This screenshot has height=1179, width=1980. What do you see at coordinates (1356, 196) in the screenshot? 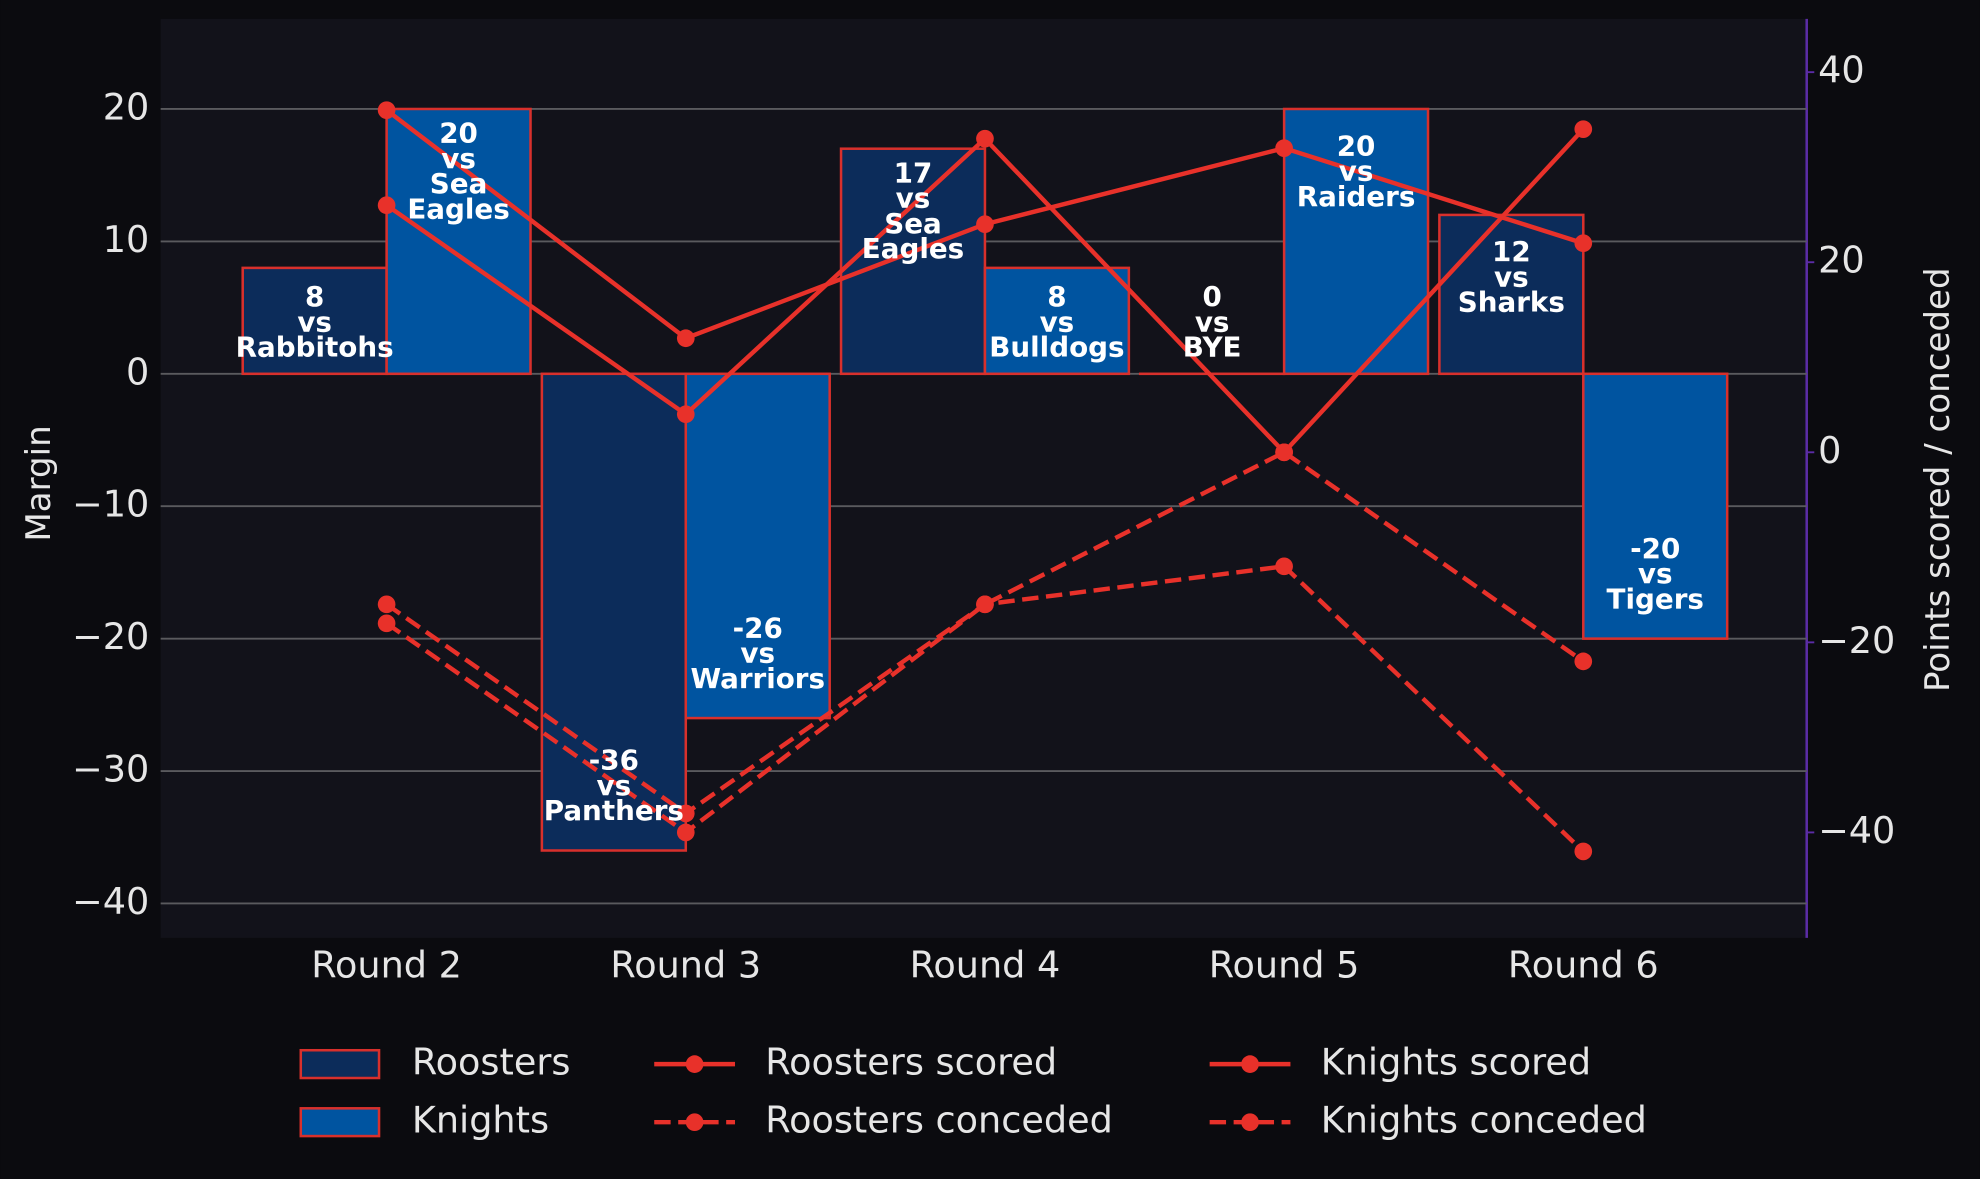
I see `bar-opponent-label: Raiders` at bounding box center [1356, 196].